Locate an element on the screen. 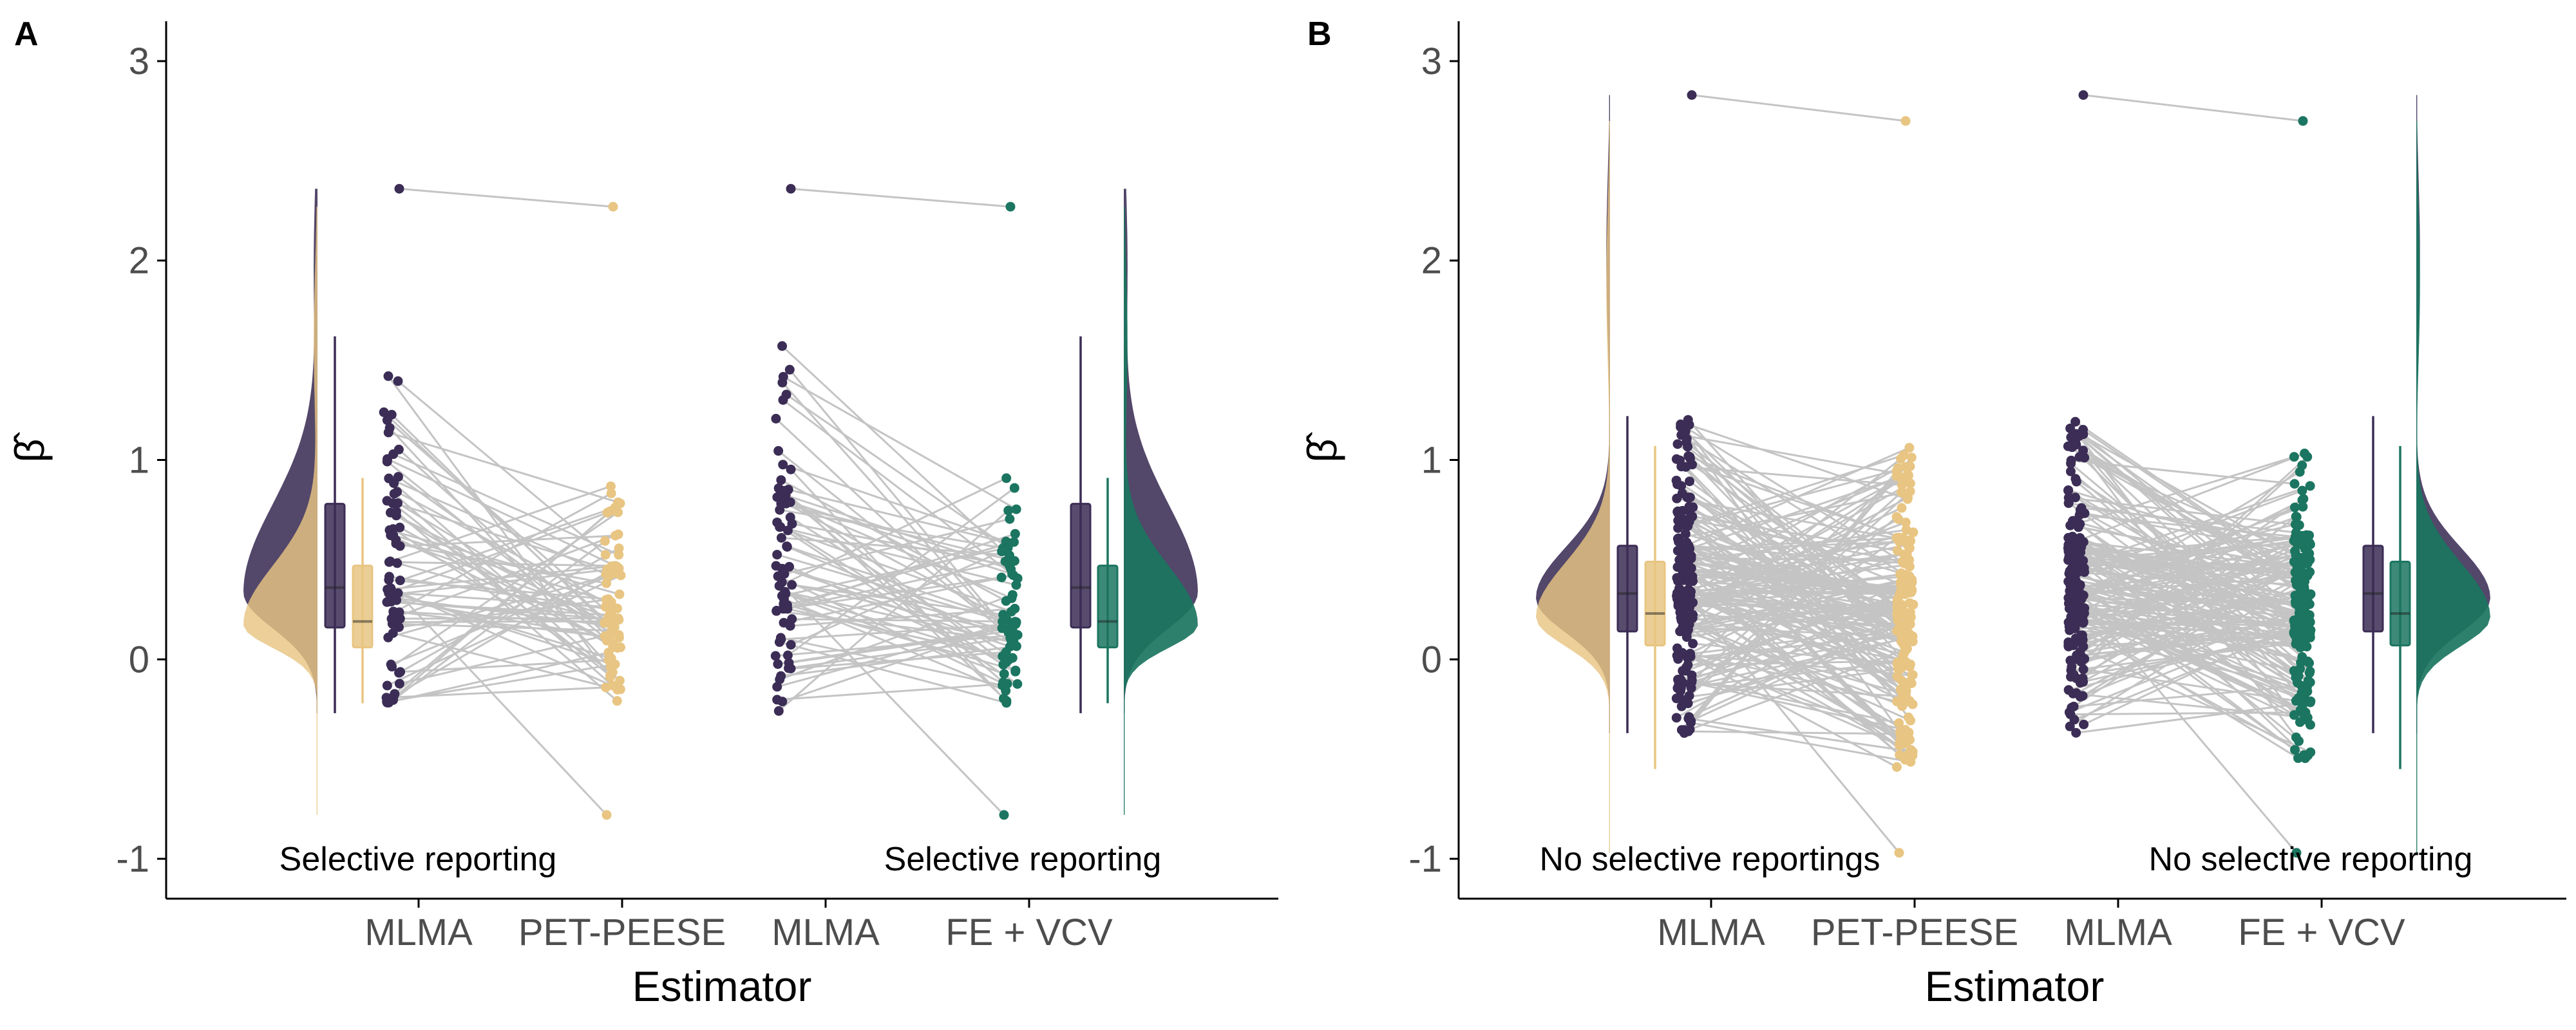 The image size is (2576, 1030). panel-a-annotation-1: Selective reporting is located at coordinates (418, 860).